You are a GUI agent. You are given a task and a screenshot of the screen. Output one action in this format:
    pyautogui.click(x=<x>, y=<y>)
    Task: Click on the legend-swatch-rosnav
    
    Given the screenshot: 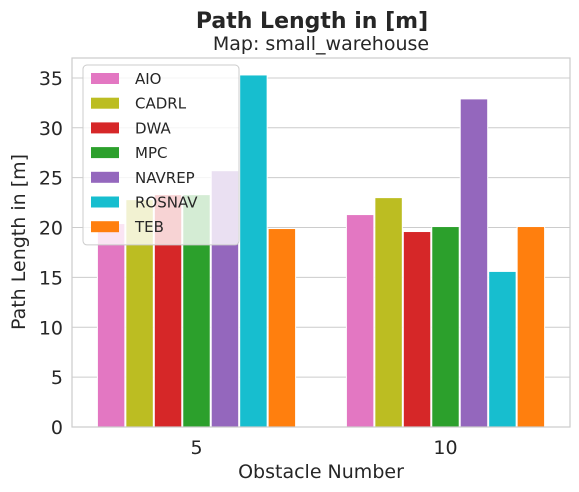 What is the action you would take?
    pyautogui.click(x=105, y=202)
    